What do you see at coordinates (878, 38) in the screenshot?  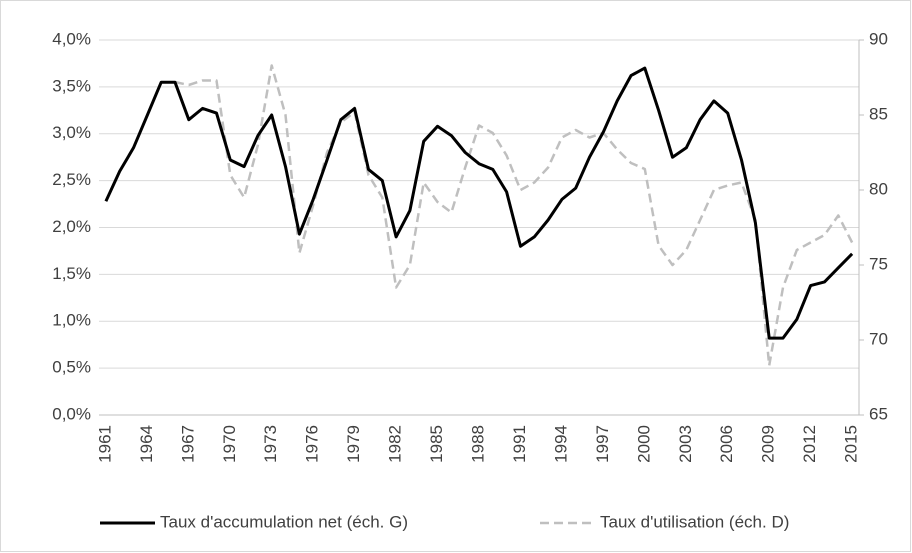 I see `y2-tick-label: 90` at bounding box center [878, 38].